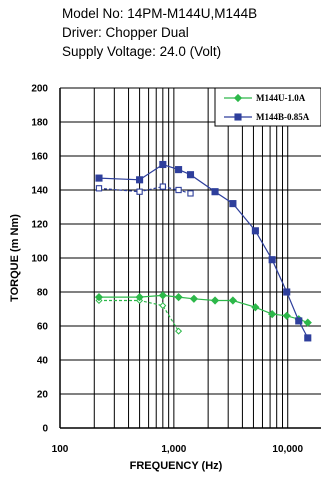 The image size is (321, 477). I want to click on legend-entry: M144B-0.85A, so click(267, 117).